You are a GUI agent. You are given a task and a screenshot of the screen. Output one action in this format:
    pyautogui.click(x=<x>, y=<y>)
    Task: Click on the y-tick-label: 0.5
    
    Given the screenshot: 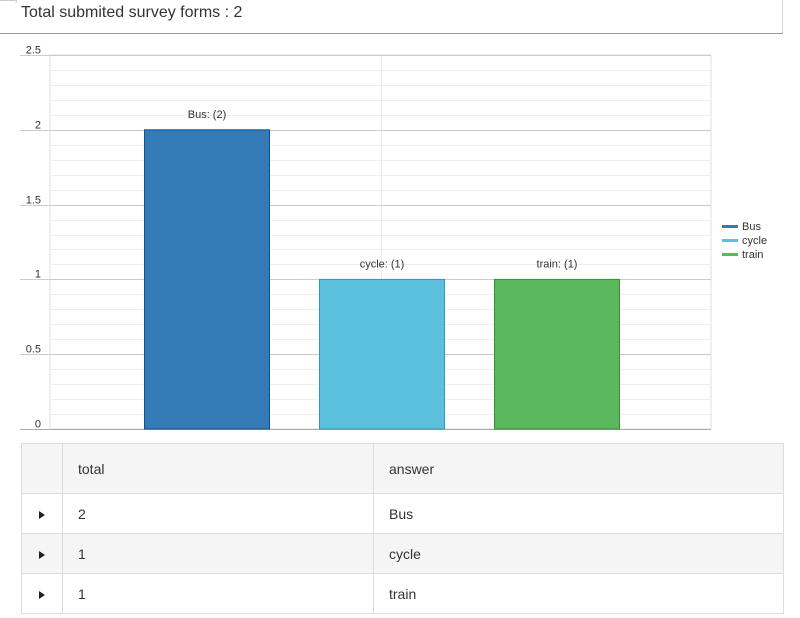 What is the action you would take?
    pyautogui.click(x=33, y=350)
    